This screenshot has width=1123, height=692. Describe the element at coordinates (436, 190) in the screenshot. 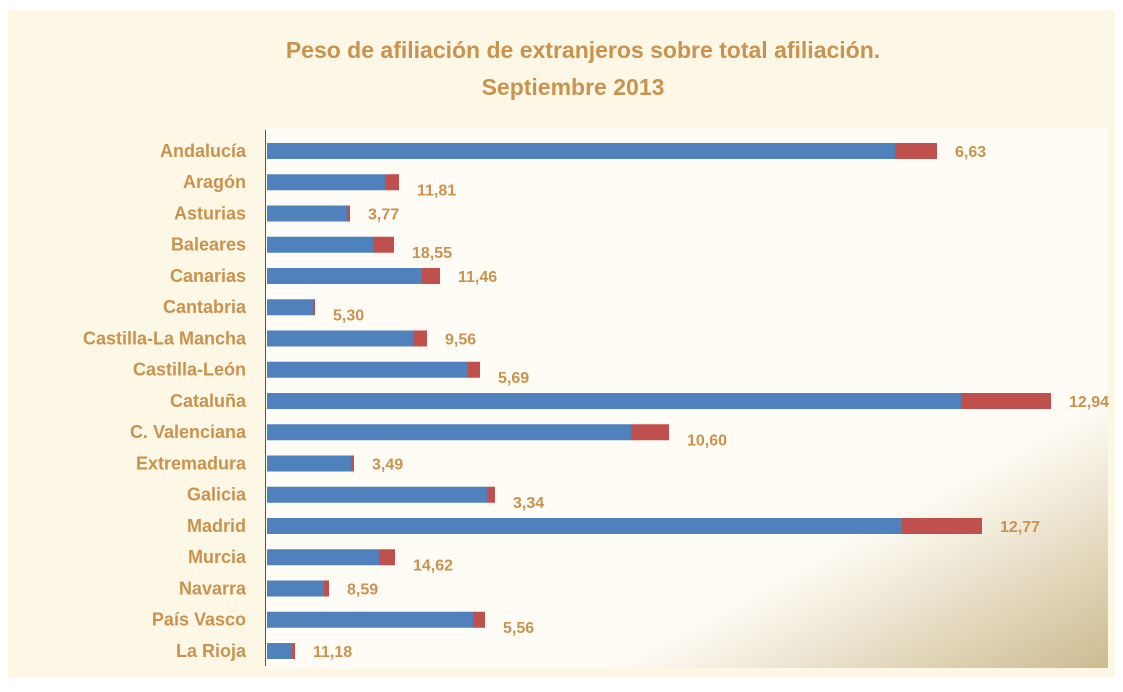

I see `data-label: 11,81` at that location.